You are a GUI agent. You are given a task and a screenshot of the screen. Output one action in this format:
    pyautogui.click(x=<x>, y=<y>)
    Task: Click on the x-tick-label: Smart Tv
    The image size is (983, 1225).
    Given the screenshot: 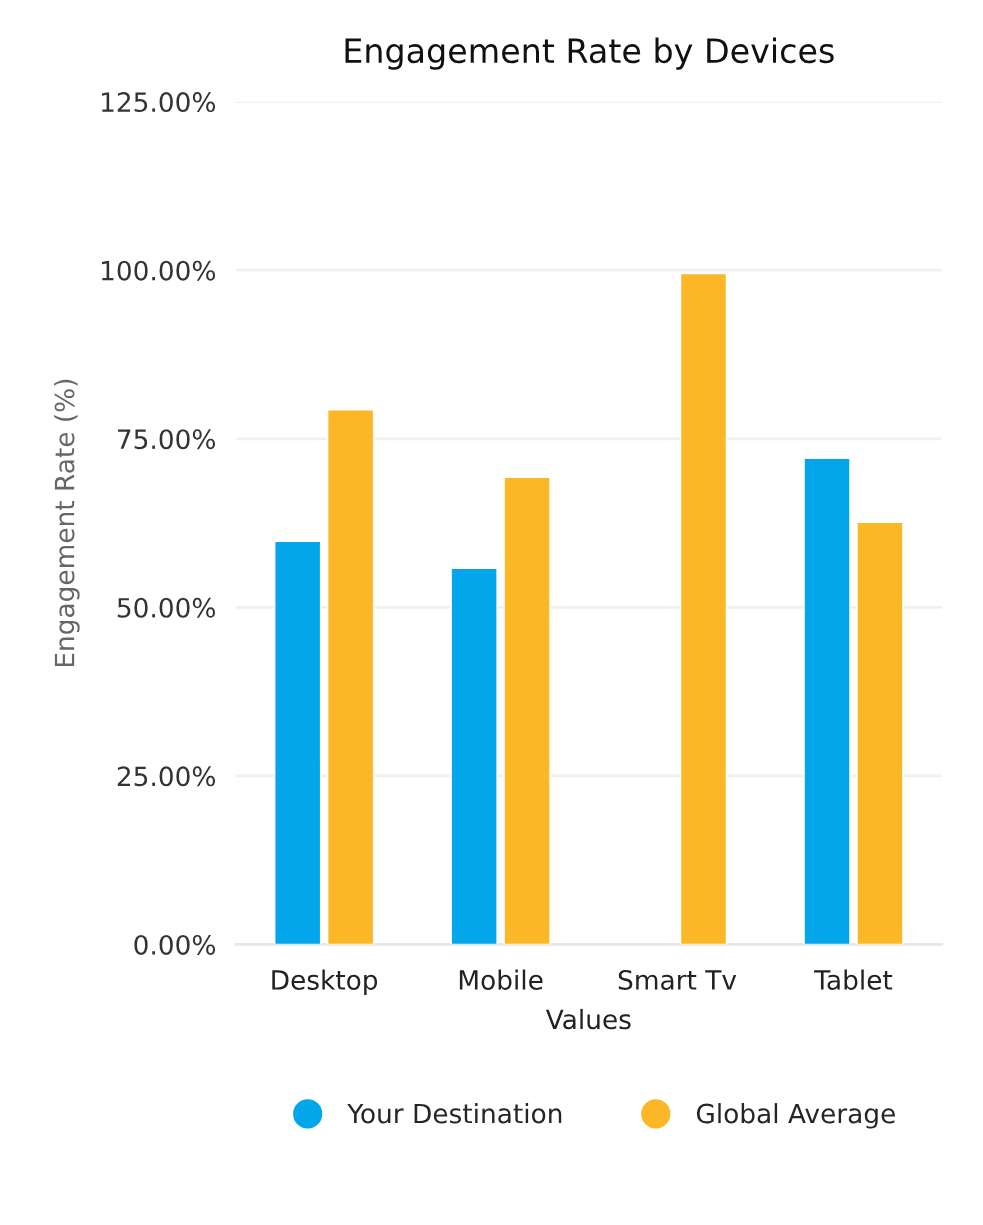 What is the action you would take?
    pyautogui.click(x=677, y=979)
    